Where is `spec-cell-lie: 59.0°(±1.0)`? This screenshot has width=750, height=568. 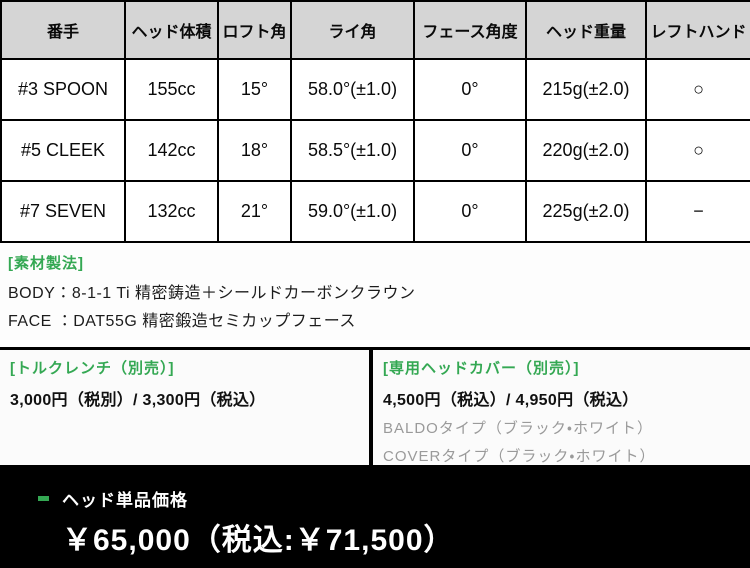 spec-cell-lie: 59.0°(±1.0) is located at coordinates (352, 211).